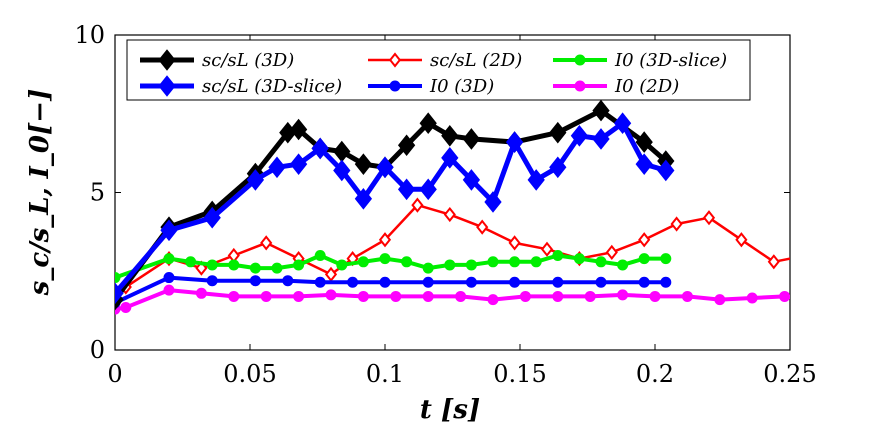 The image size is (872, 436). Describe the element at coordinates (114, 374) in the screenshot. I see `x-tick-label: 0` at that location.